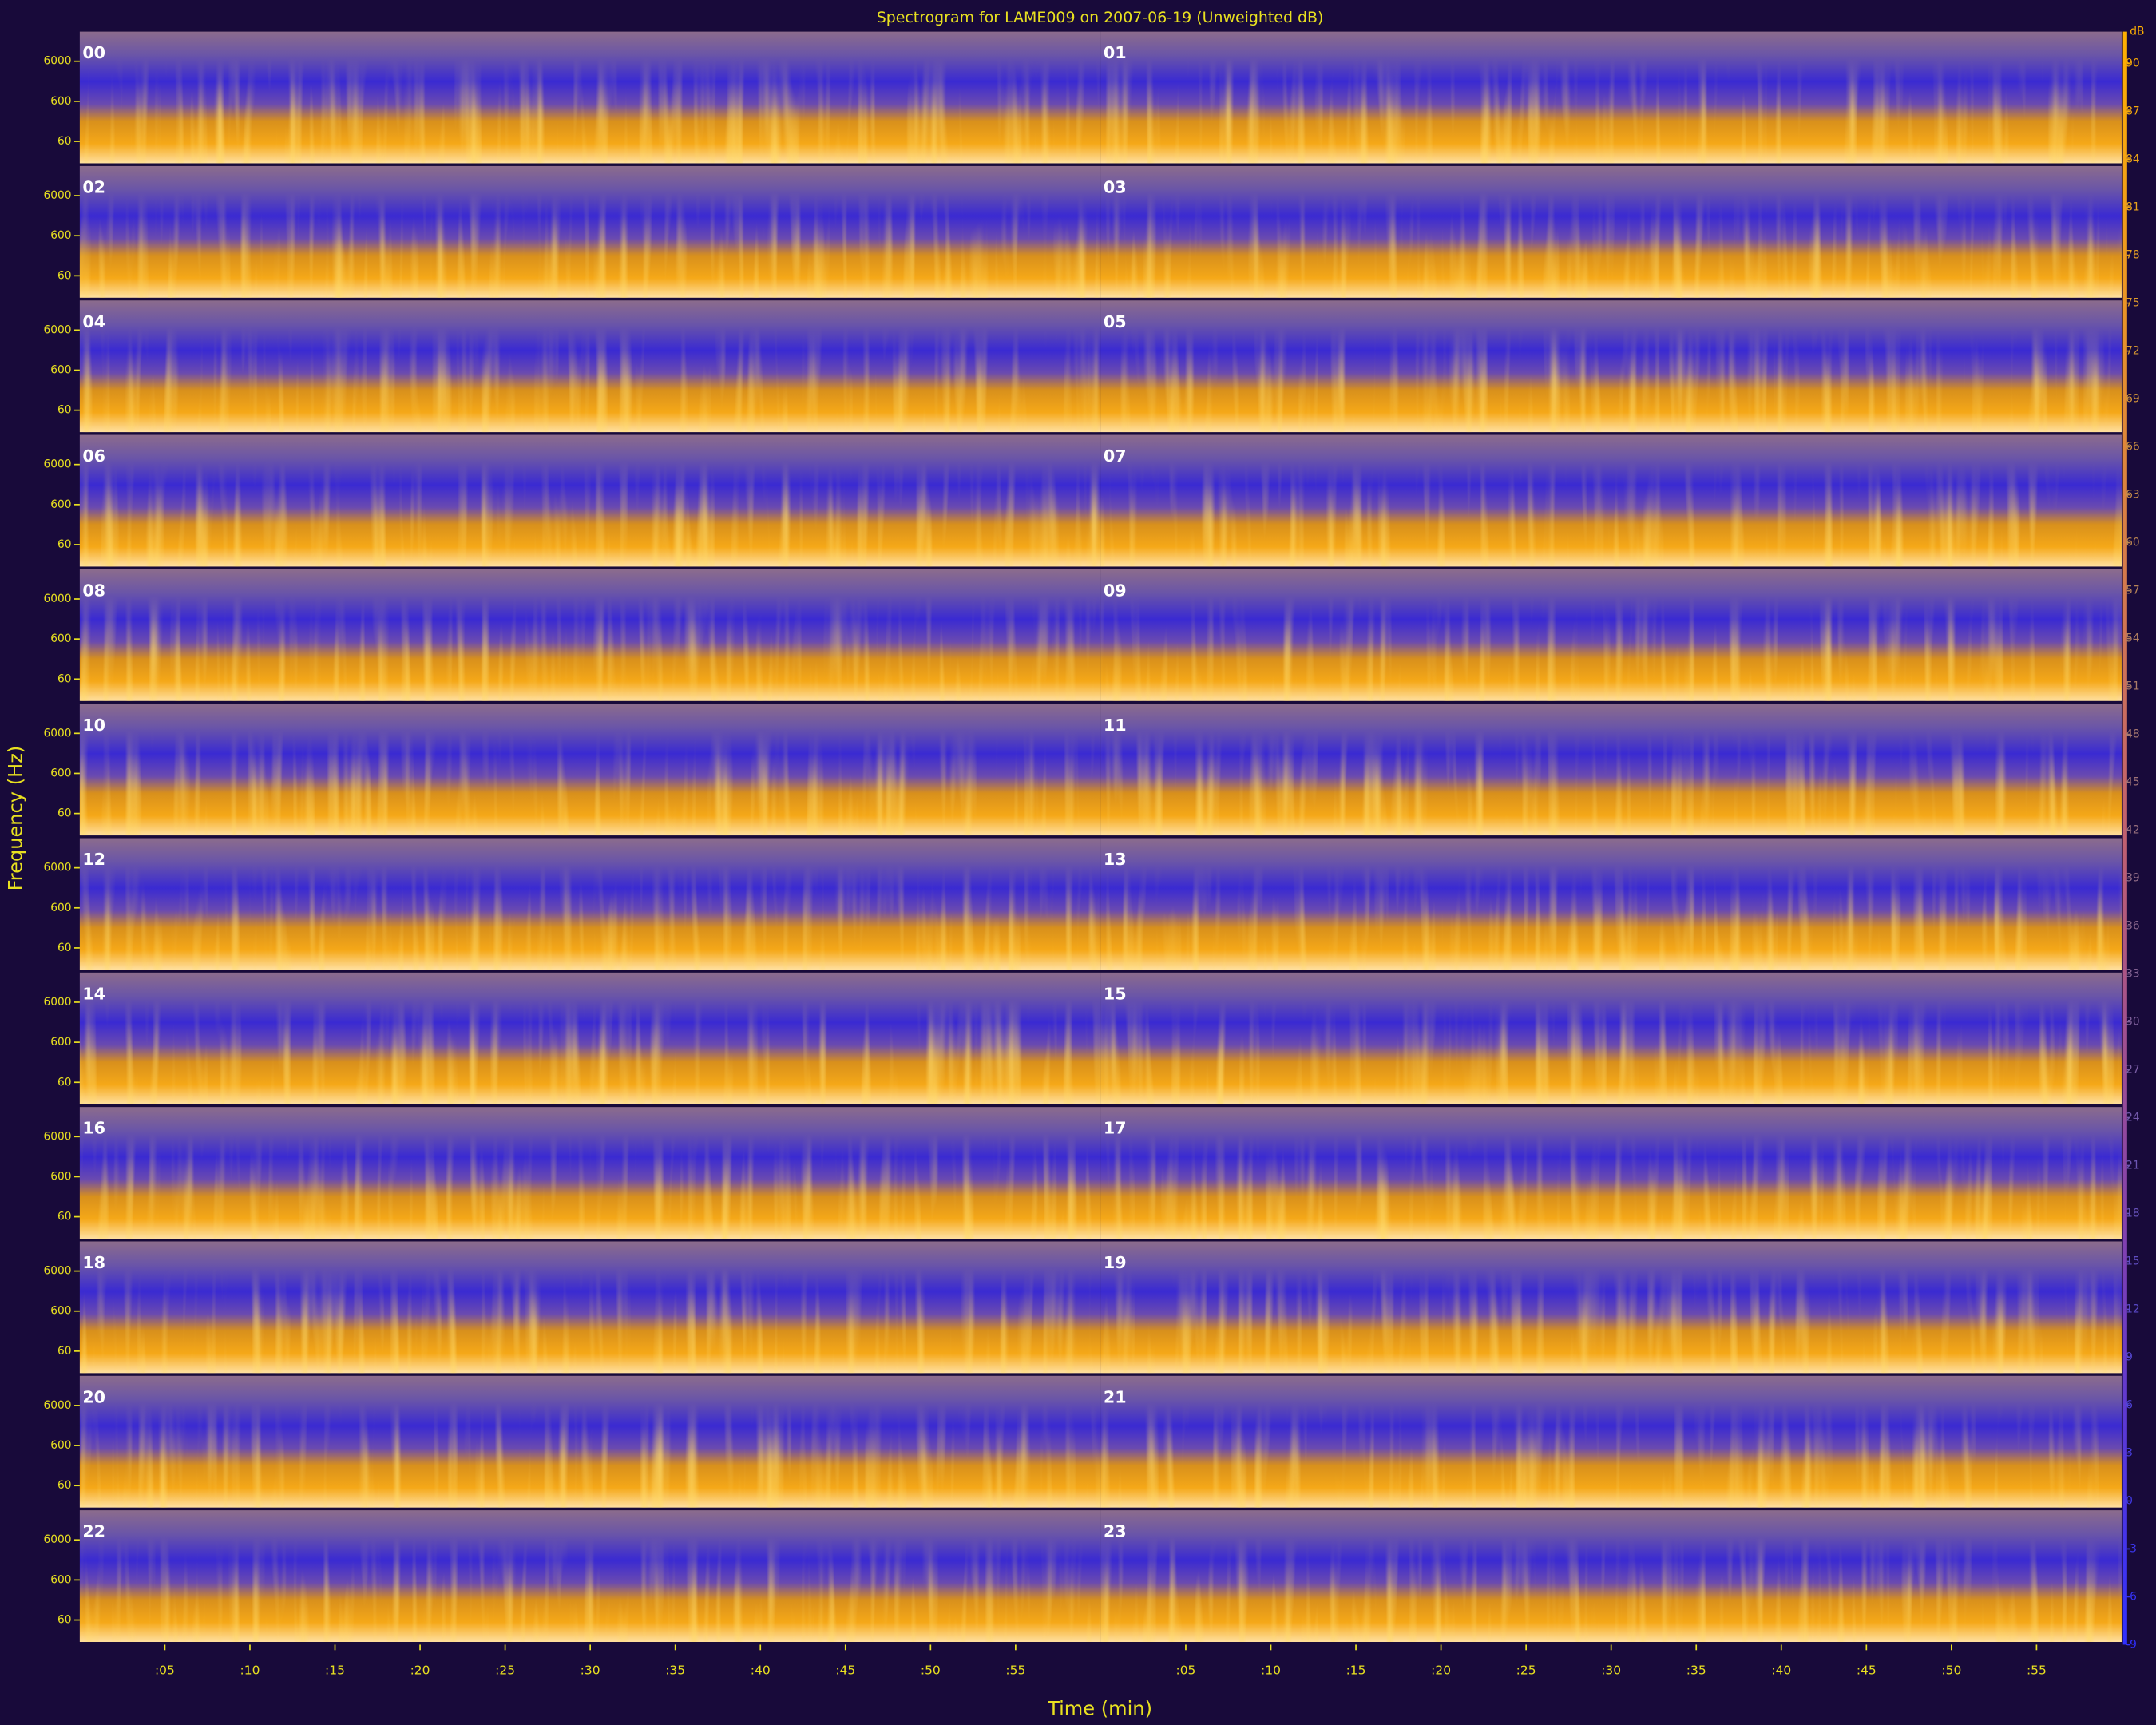 The image size is (2156, 1725). Describe the element at coordinates (1115, 859) in the screenshot. I see `hour-label: 13` at that location.